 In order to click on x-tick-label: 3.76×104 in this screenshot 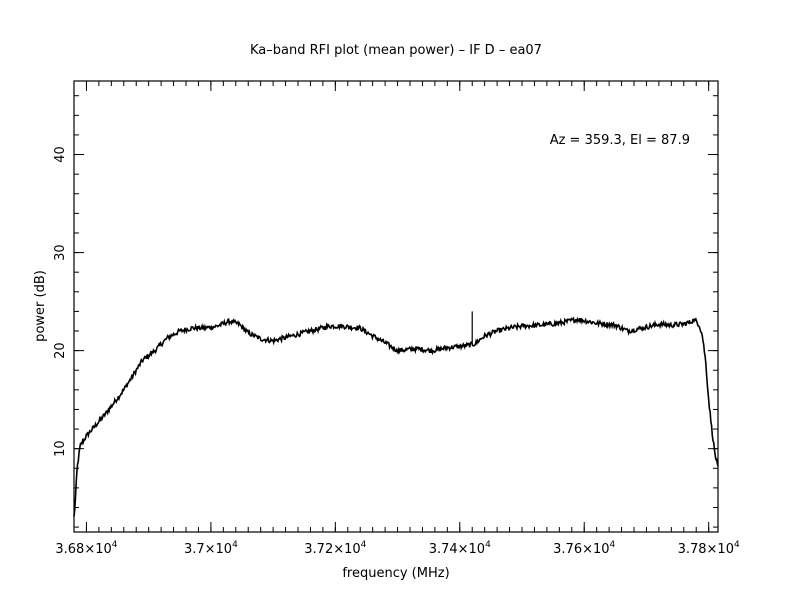, I will do `click(584, 548)`.